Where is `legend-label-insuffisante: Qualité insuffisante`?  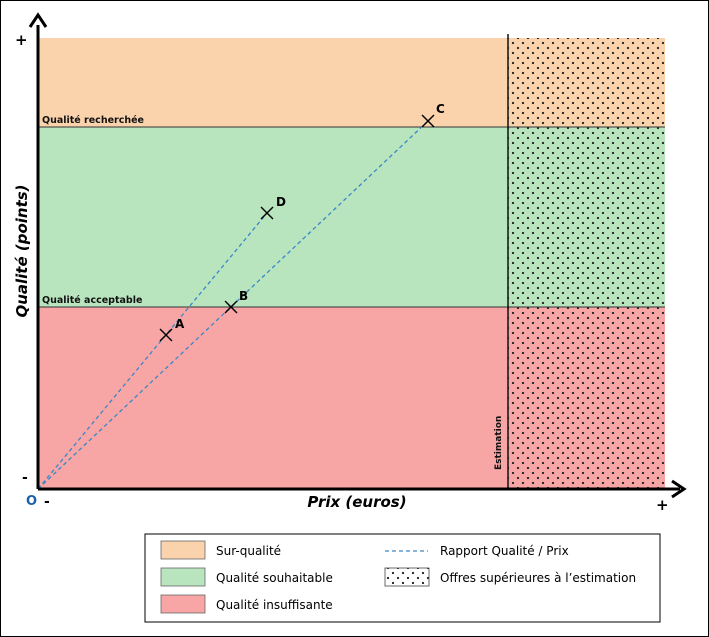
legend-label-insuffisante: Qualité insuffisante is located at coordinates (274, 605).